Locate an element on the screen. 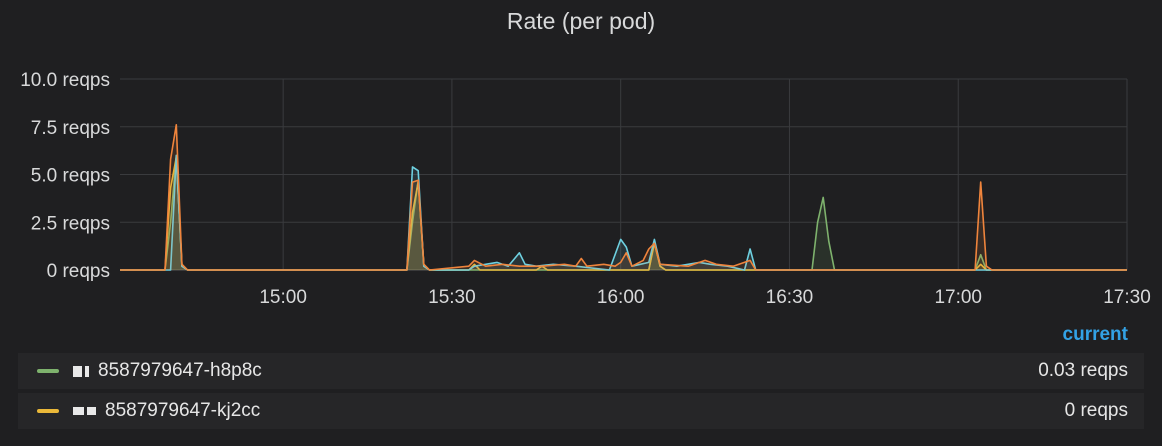 This screenshot has height=446, width=1162. x-tick-label: 15:30 is located at coordinates (452, 297).